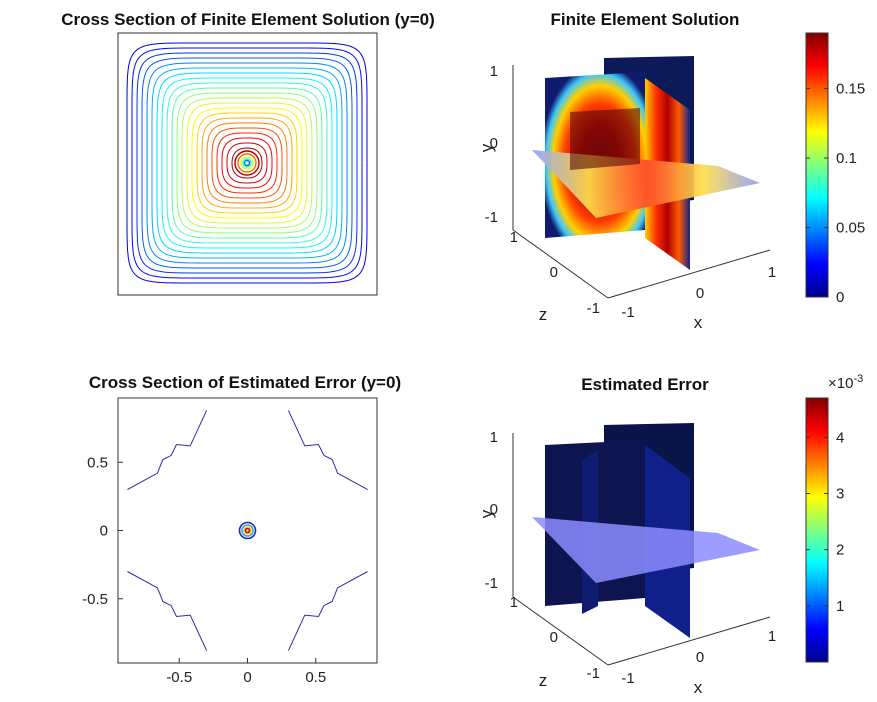 This screenshot has width=877, height=702. Describe the element at coordinates (772, 272) in the screenshot. I see `p2-xtick-1: 1` at that location.